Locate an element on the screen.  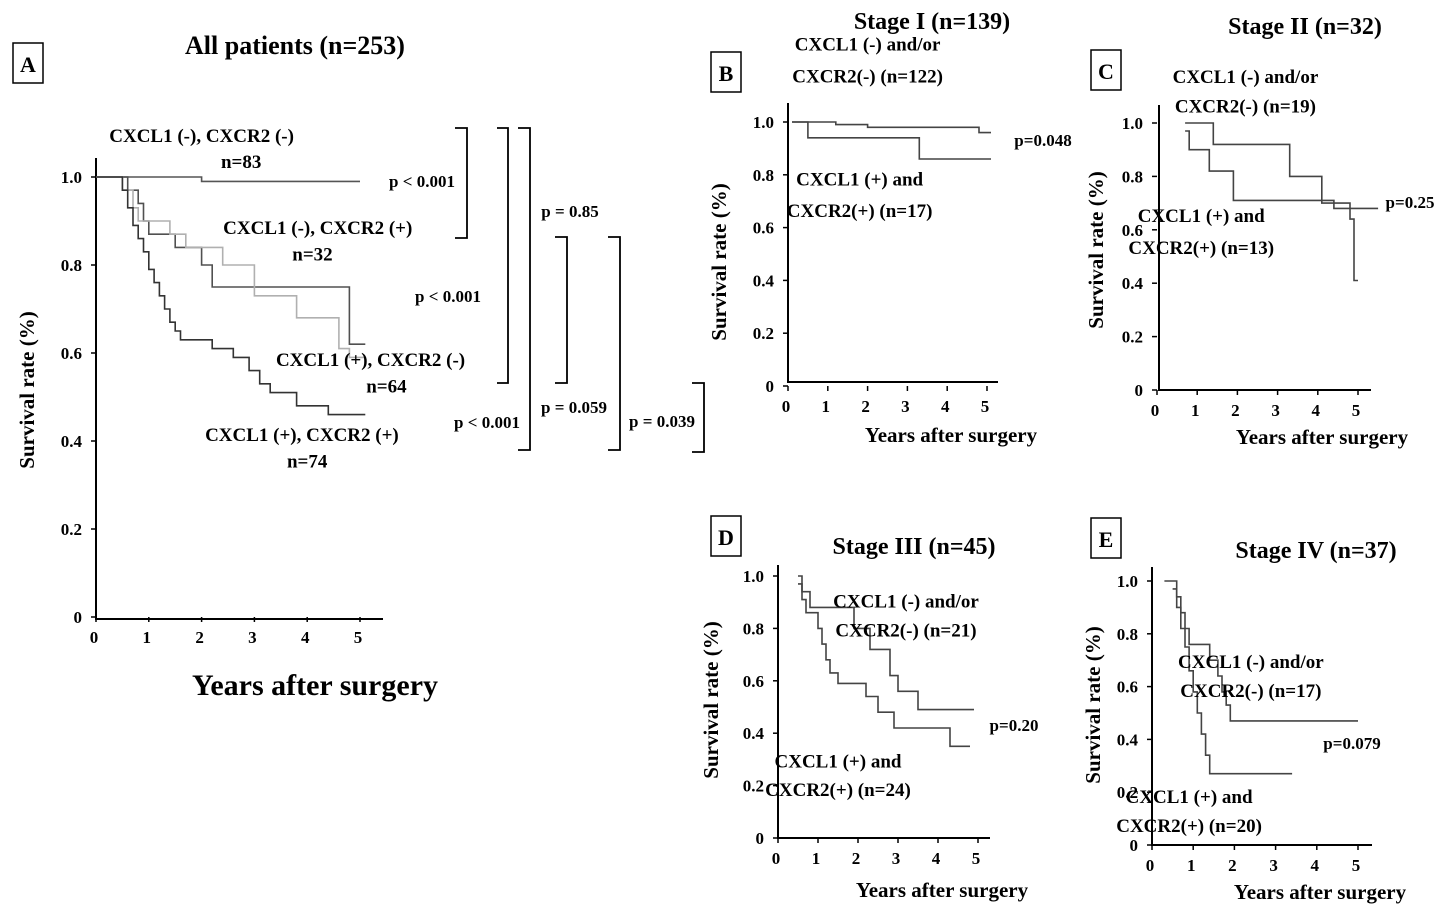
panel-a-ytick-label: 1.0 is located at coordinates (71, 177).